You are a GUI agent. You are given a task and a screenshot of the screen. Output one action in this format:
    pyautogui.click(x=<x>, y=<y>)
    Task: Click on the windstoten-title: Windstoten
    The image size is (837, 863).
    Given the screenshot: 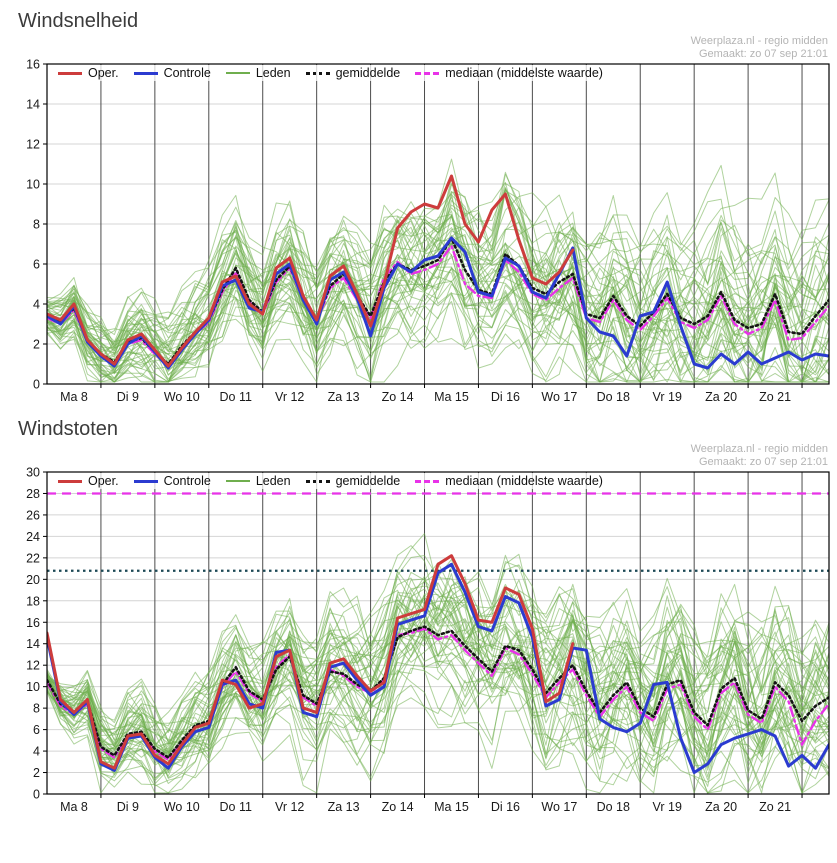 What is the action you would take?
    pyautogui.click(x=68, y=429)
    